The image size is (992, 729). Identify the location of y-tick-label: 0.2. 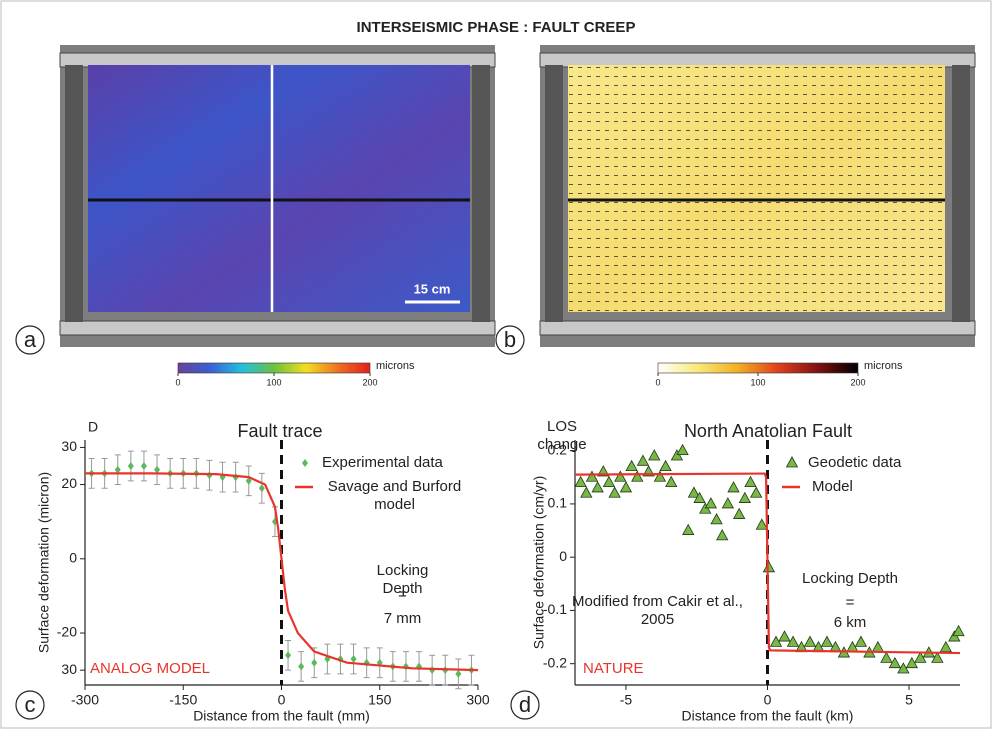
(558, 449).